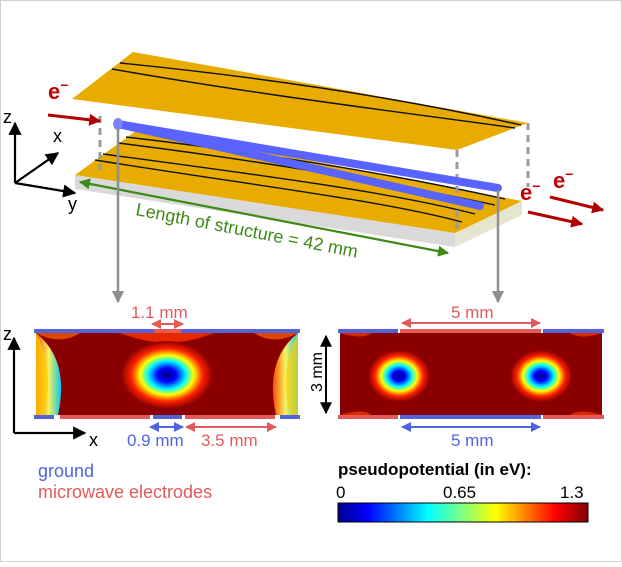 This screenshot has height=567, width=622. What do you see at coordinates (368, 417) in the screenshot?
I see `right-bottom-electrode-left` at bounding box center [368, 417].